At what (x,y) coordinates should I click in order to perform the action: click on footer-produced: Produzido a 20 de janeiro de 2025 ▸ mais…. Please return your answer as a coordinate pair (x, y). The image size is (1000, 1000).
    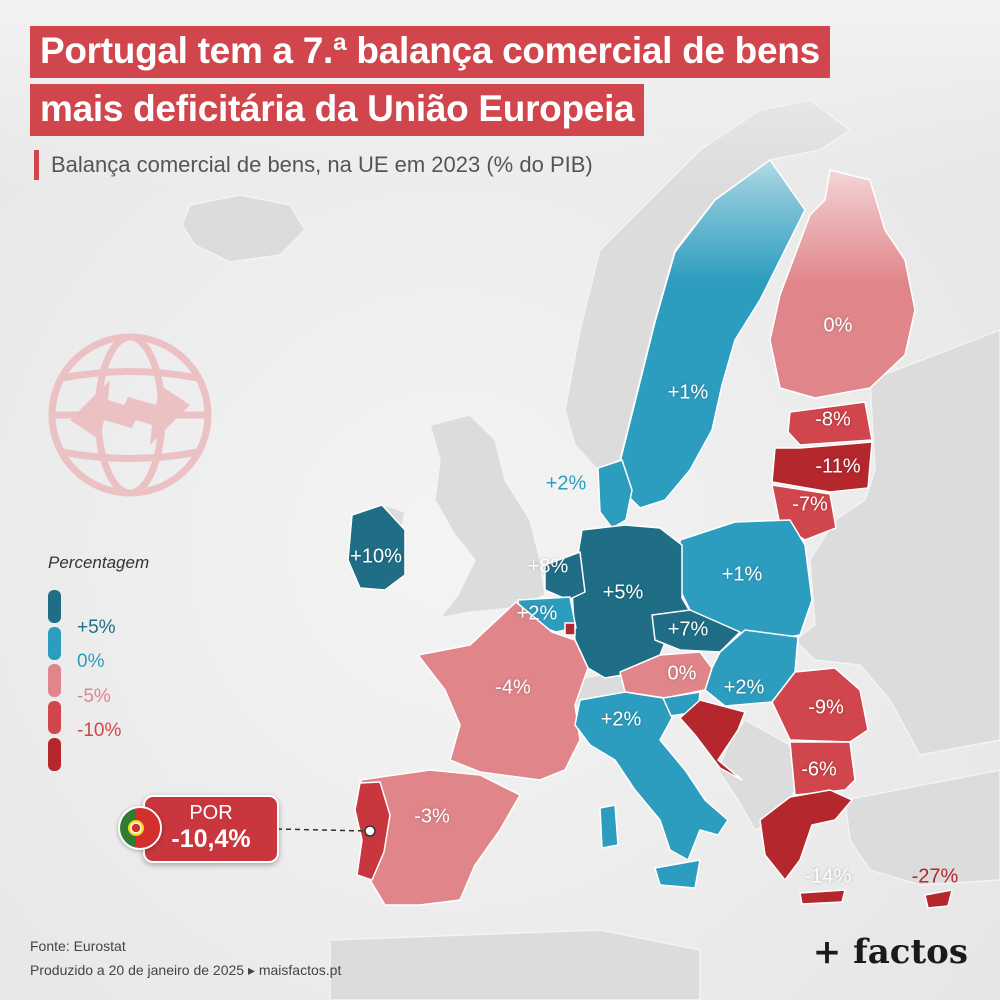
    Looking at the image, I should click on (186, 970).